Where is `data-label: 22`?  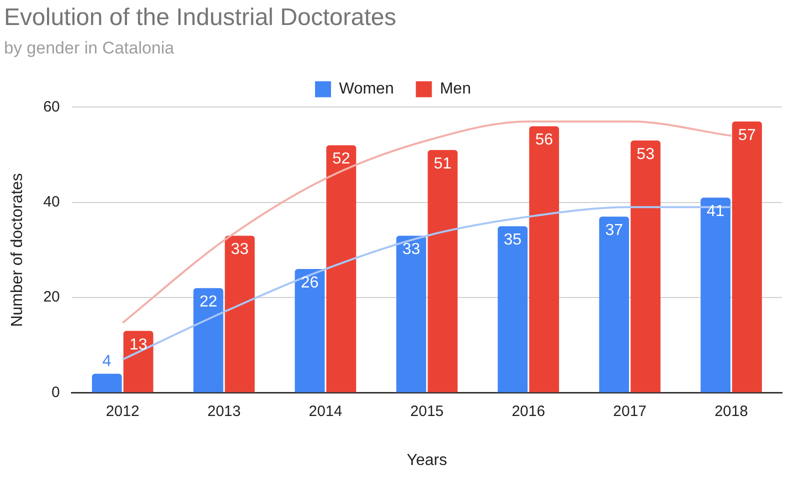
data-label: 22 is located at coordinates (208, 301).